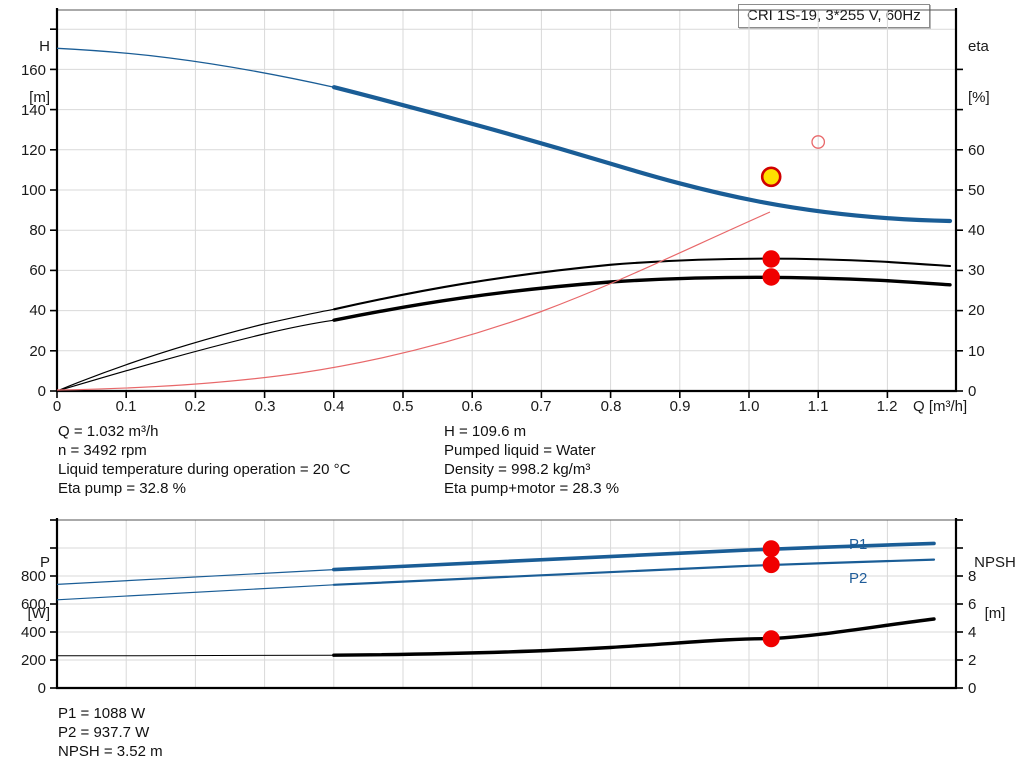  What do you see at coordinates (33, 190) in the screenshot?
I see `upper-ytick-100: 100` at bounding box center [33, 190].